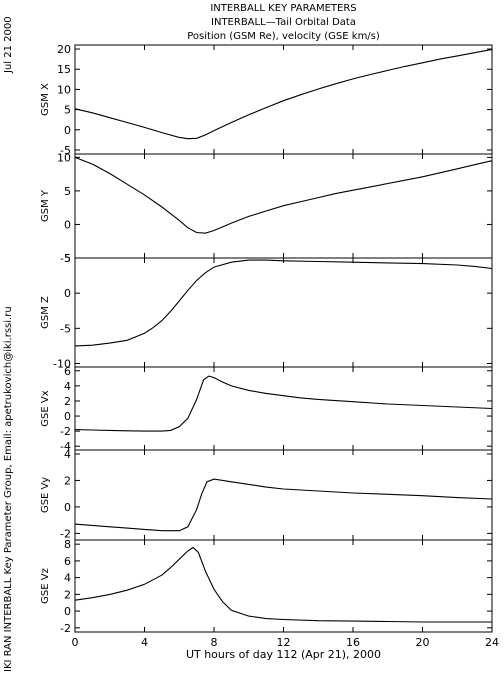 Image resolution: width=504 pixels, height=684 pixels. What do you see at coordinates (283, 8) in the screenshot?
I see `title-line-1: INTERBALL KEY PARAMETERS` at bounding box center [283, 8].